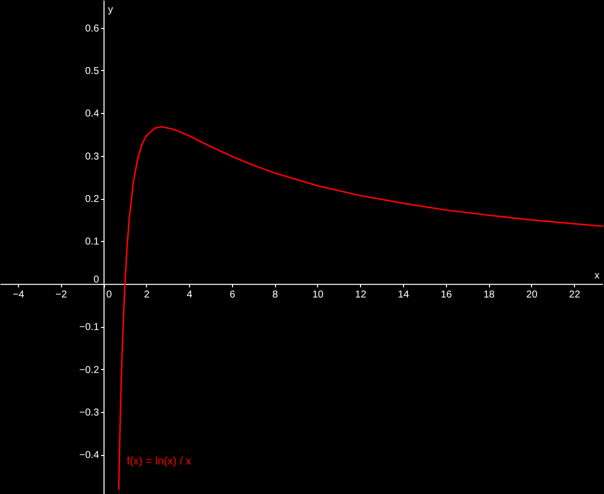 Image resolution: width=604 pixels, height=494 pixels. I want to click on x-tick-label: 8, so click(275, 294).